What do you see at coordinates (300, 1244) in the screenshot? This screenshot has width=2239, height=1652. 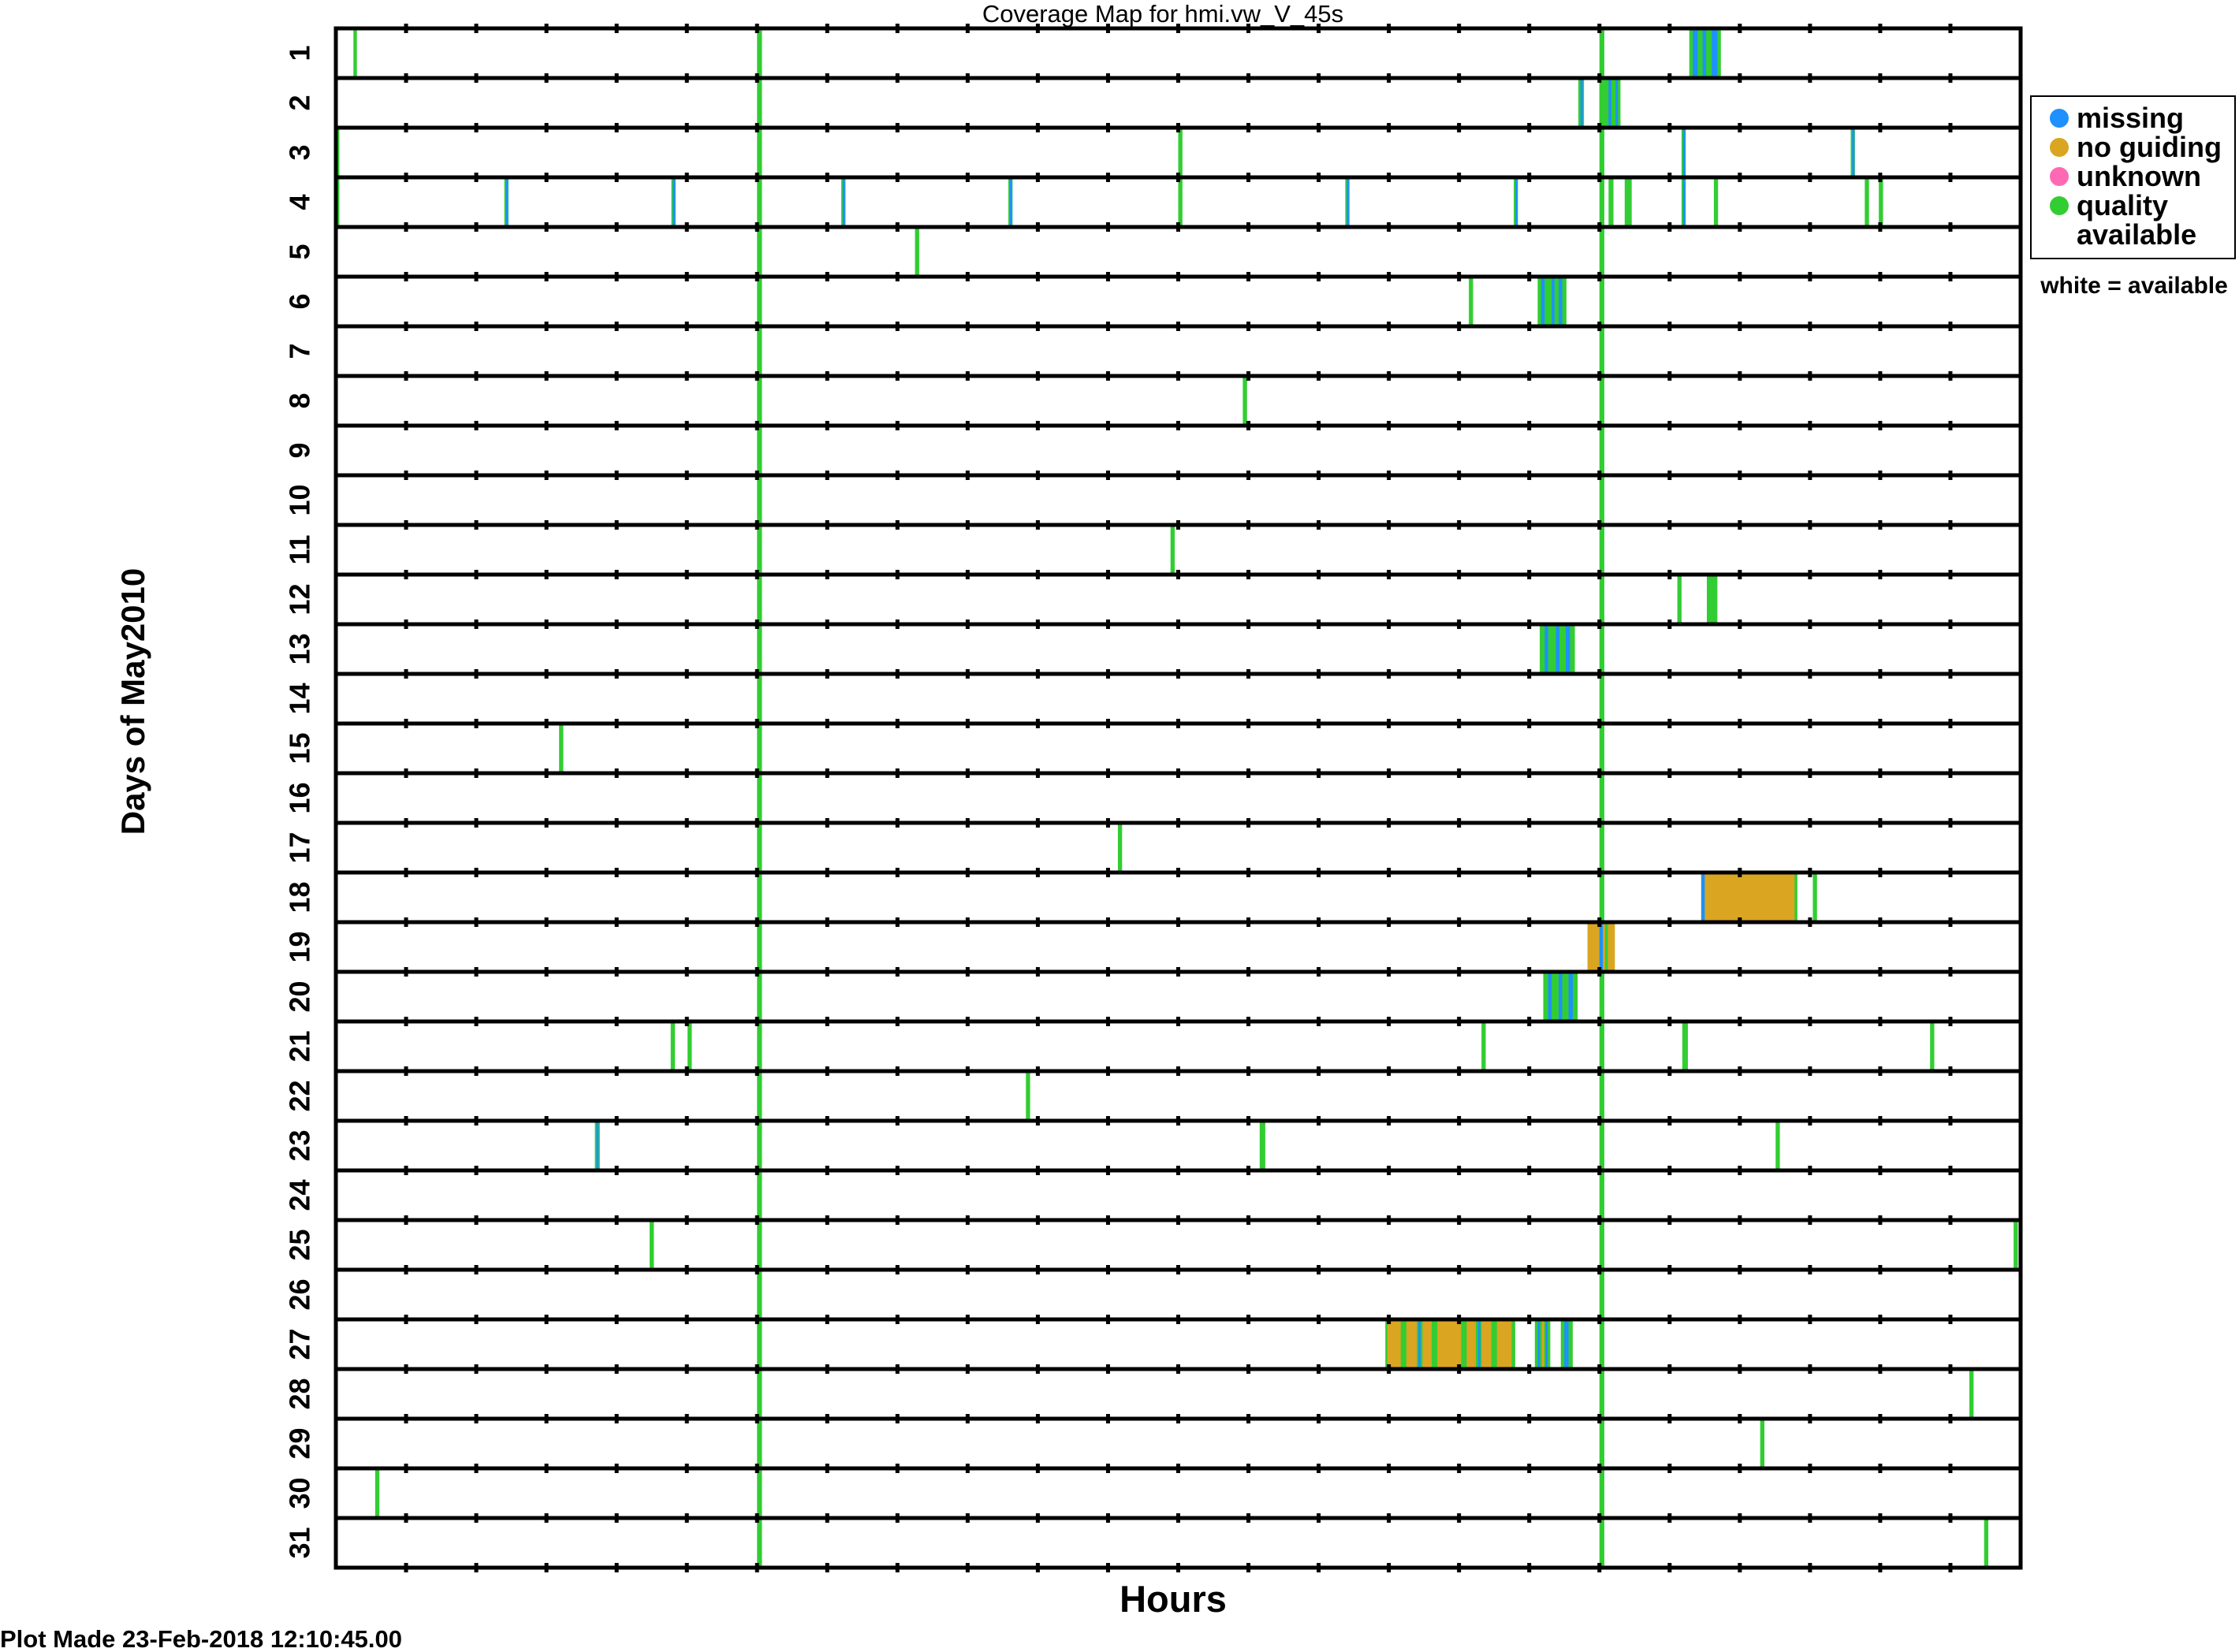 I see `day-tick-label: 25` at bounding box center [300, 1244].